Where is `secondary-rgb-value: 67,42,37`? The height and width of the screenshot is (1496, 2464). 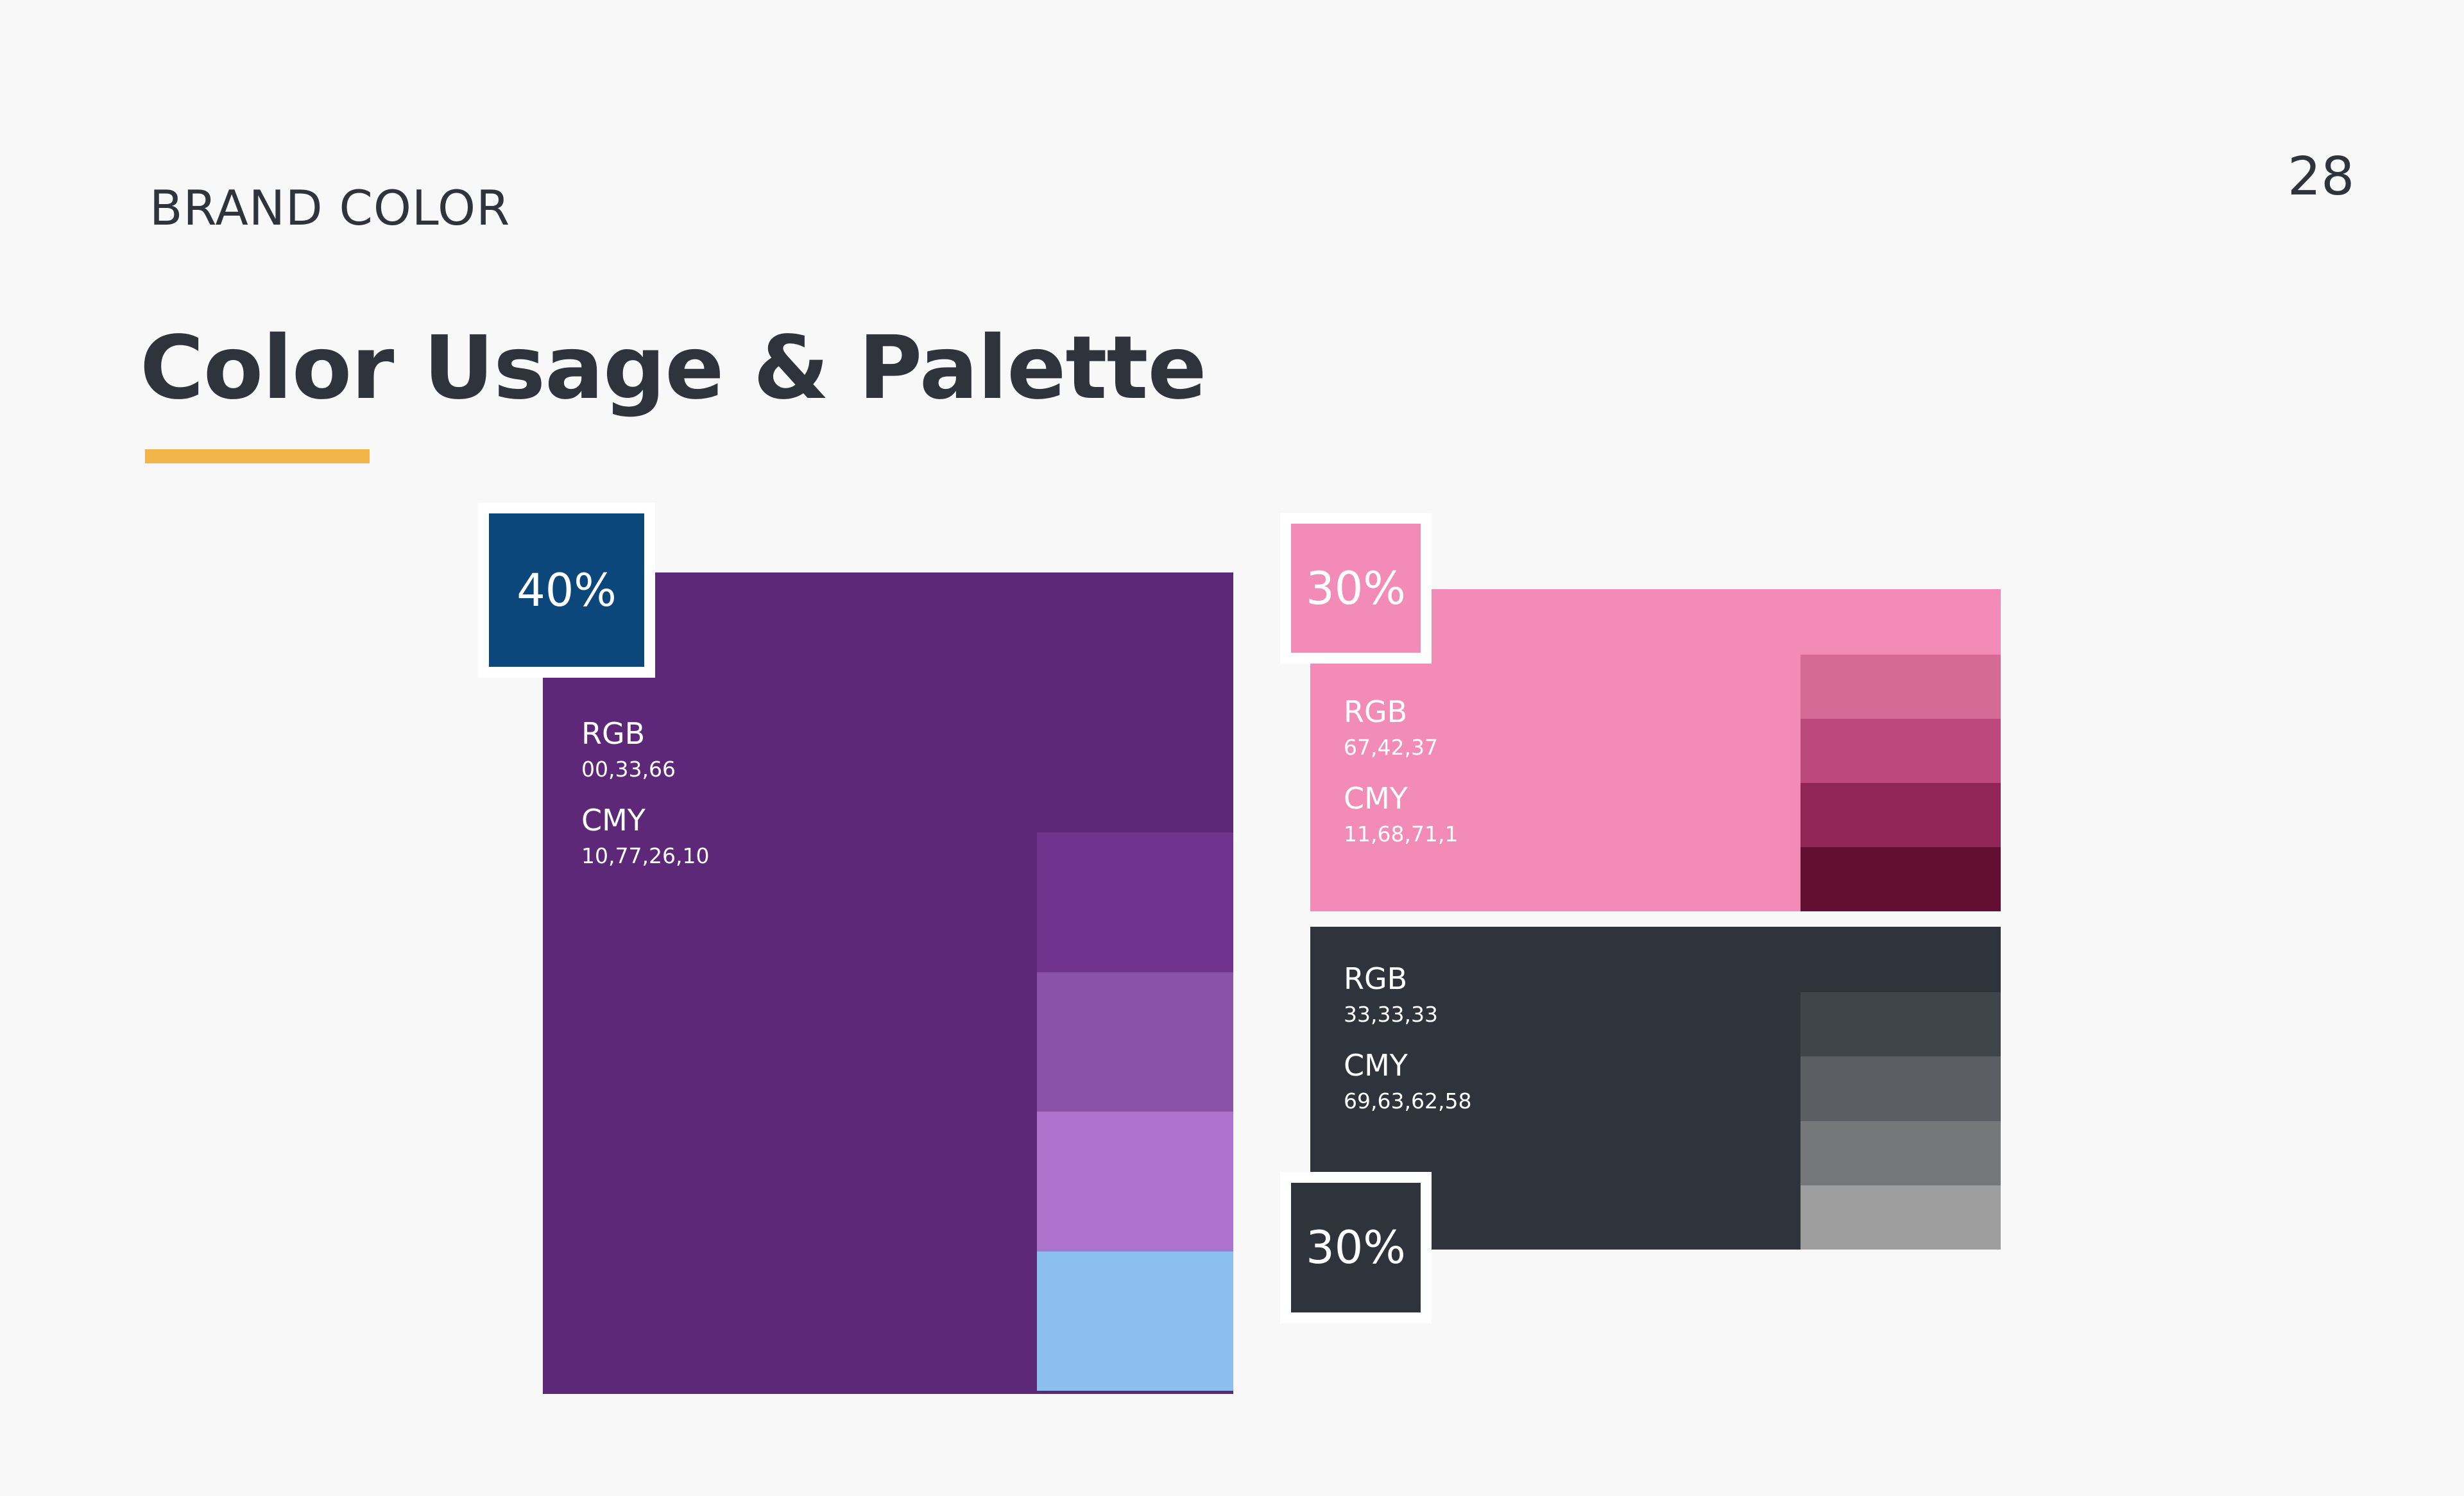 secondary-rgb-value: 67,42,37 is located at coordinates (1391, 747).